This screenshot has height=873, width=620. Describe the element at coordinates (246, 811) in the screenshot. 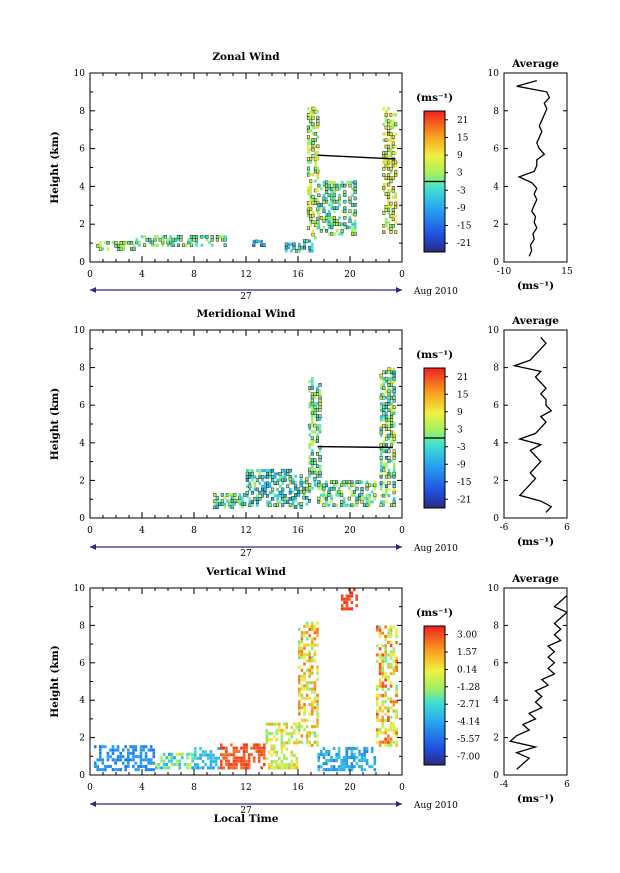

I see `date-day-label: 27` at that location.